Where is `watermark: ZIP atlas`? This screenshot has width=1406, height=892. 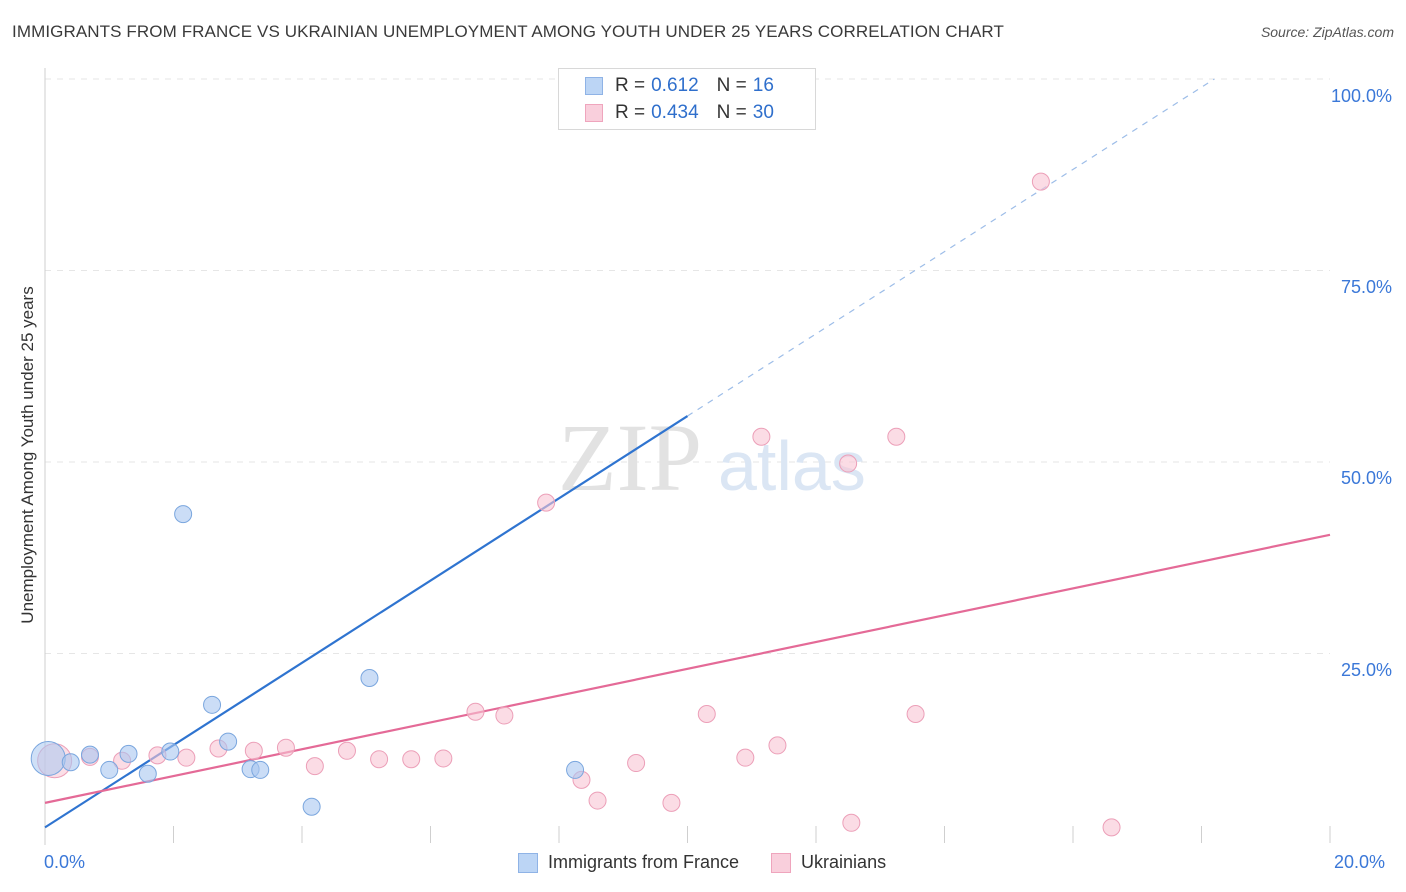 watermark: ZIP atlas is located at coordinates (712, 457).